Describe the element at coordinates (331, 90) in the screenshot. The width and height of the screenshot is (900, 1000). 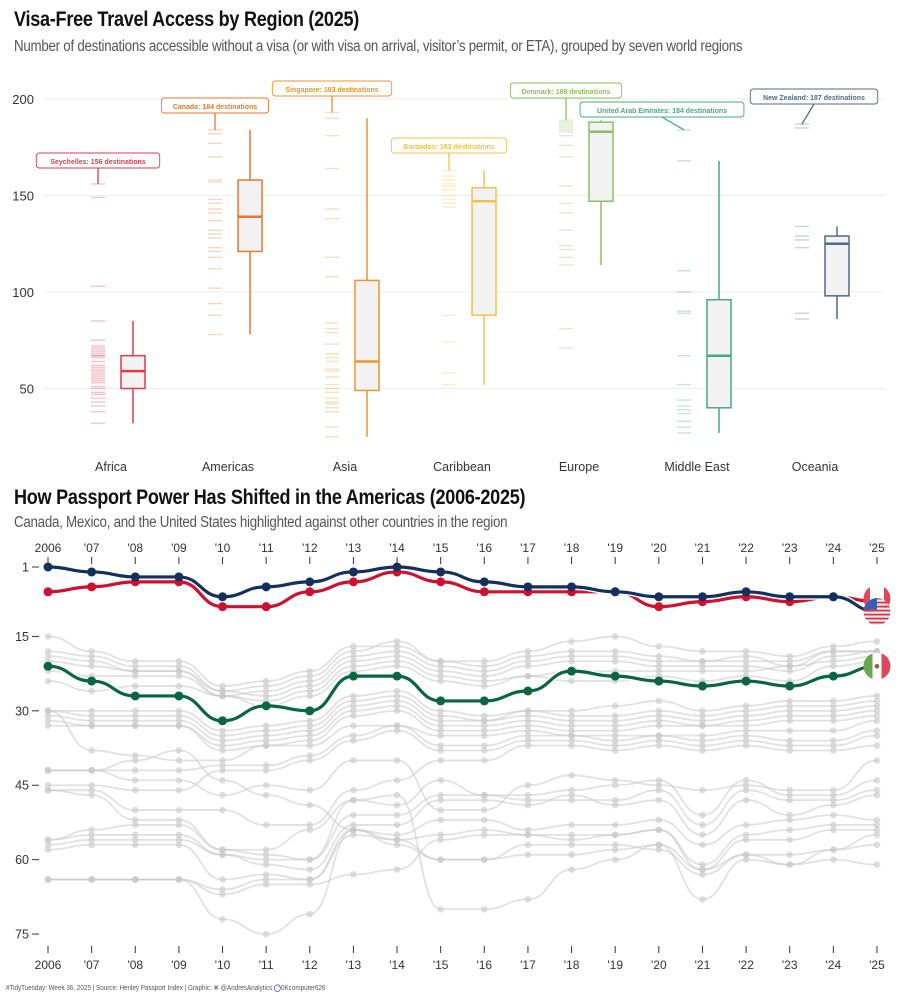
I see `annotation-label: Singapore: 193 destinations` at that location.